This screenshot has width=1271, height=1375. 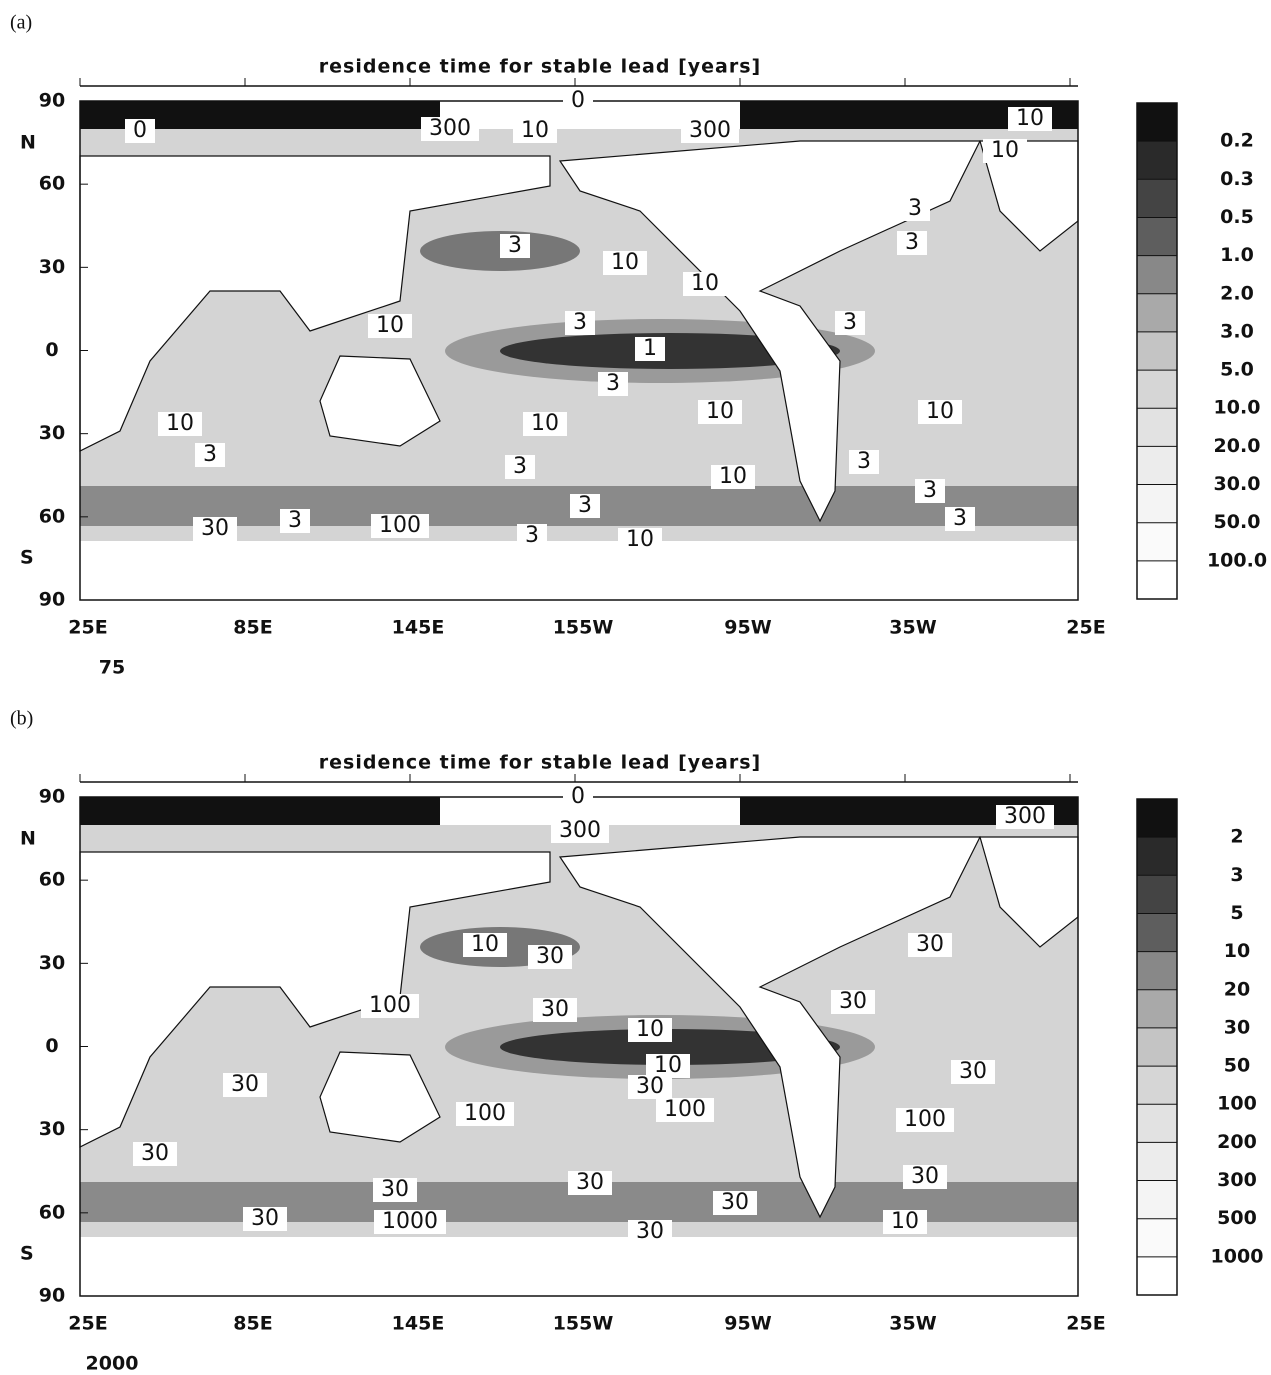 What do you see at coordinates (1237, 1142) in the screenshot?
I see `colorbar-label: 200` at bounding box center [1237, 1142].